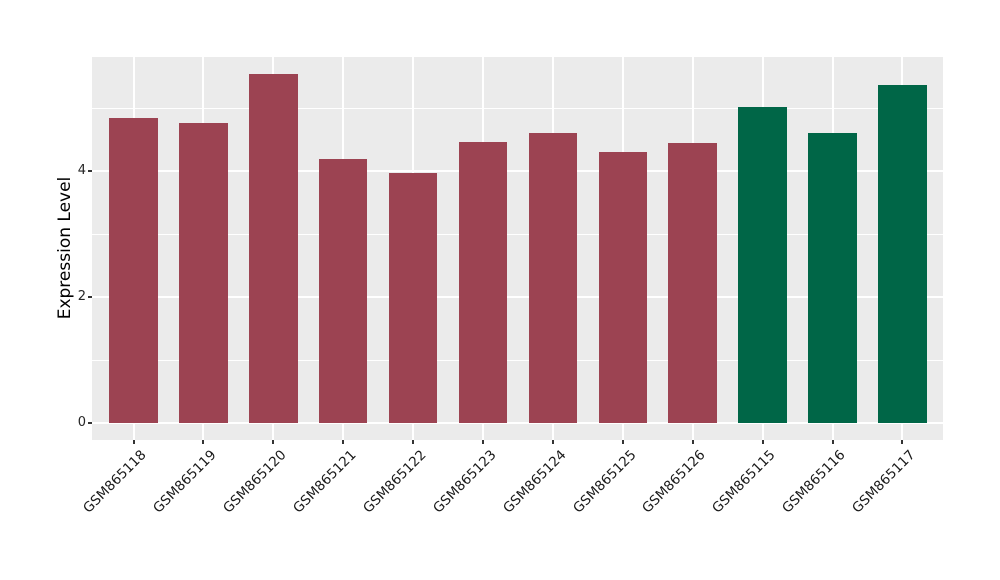 Image resolution: width=1000 pixels, height=580 pixels. I want to click on x-tick-label: GSM865122, so click(394, 482).